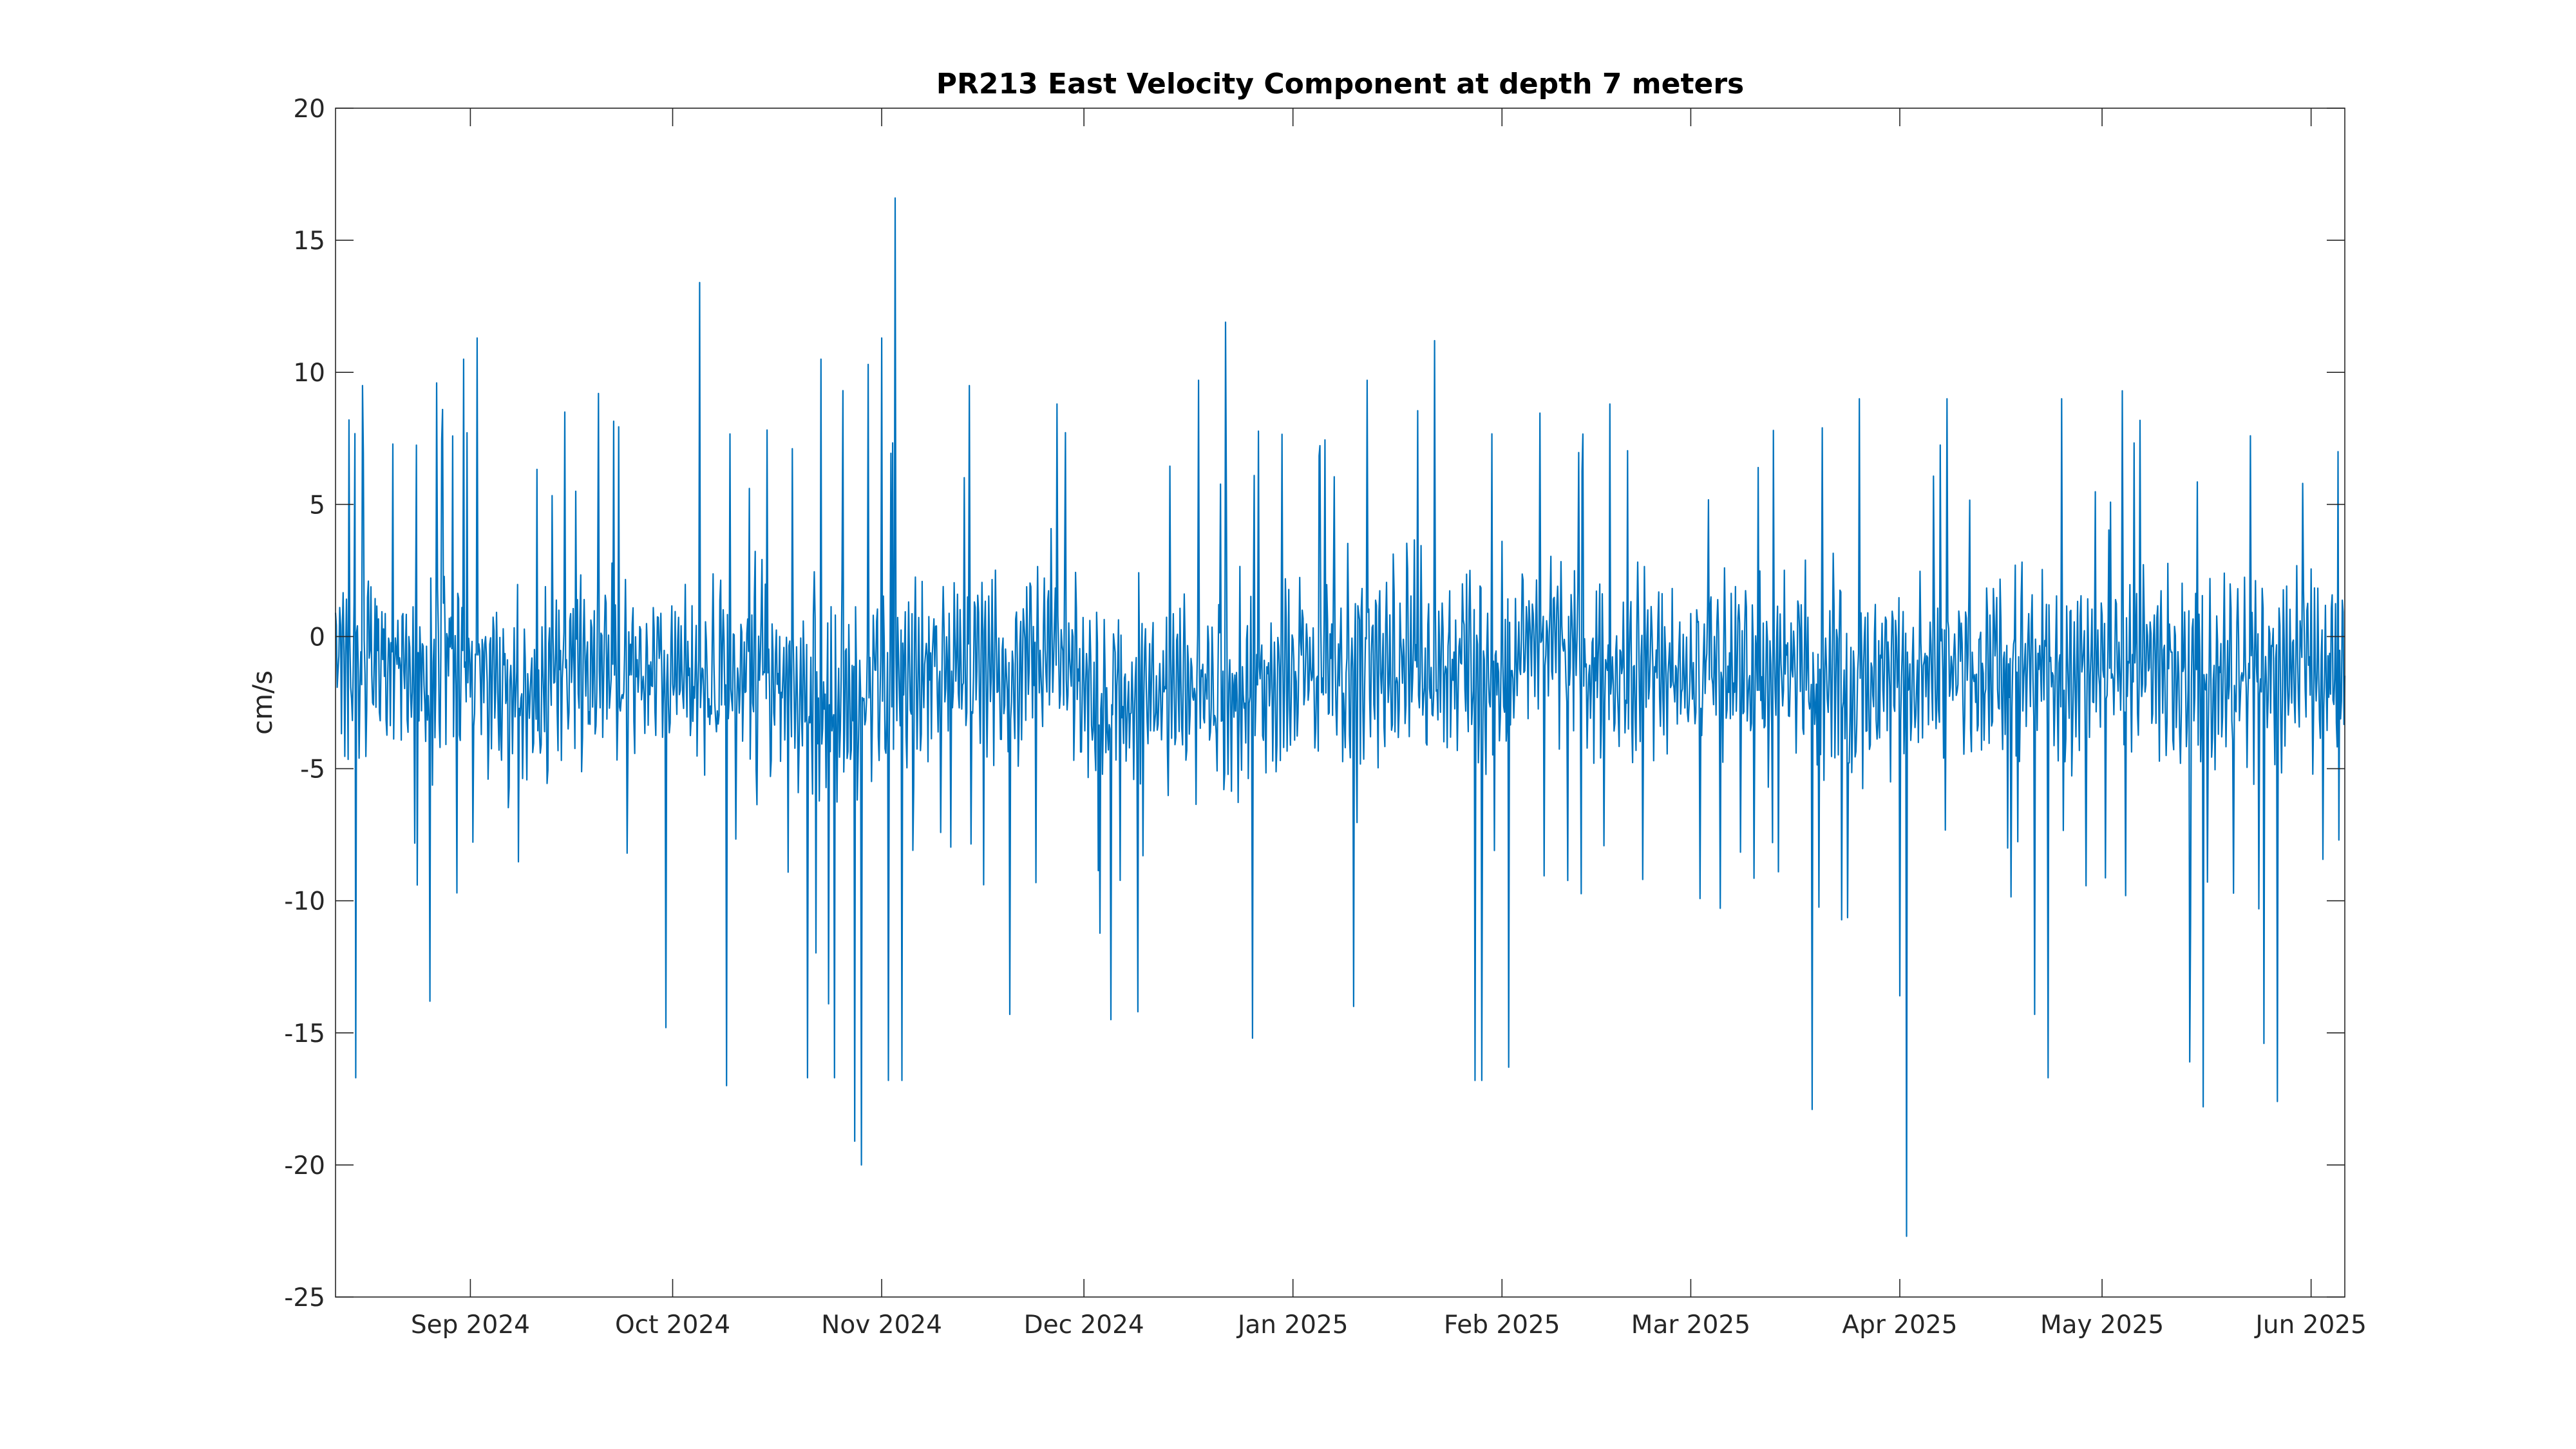 The height and width of the screenshot is (1449, 2576). I want to click on x-tick-label: Mar 2025, so click(1690, 1325).